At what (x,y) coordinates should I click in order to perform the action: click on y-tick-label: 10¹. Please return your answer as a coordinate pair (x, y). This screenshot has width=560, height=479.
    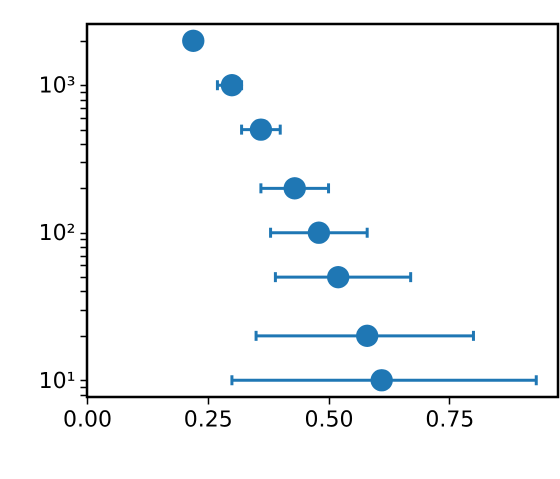
    Looking at the image, I should click on (57, 381).